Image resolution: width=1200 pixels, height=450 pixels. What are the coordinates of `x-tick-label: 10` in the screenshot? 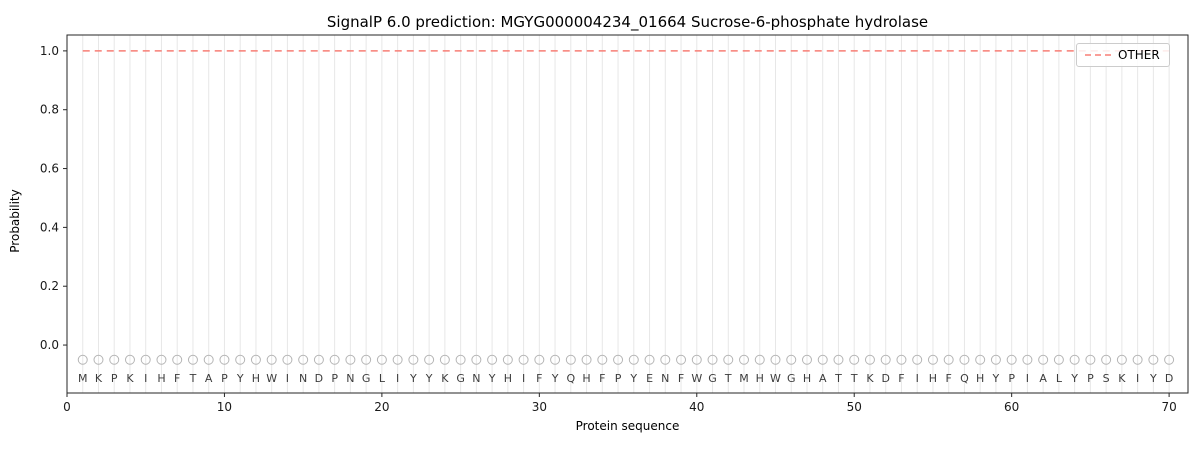 It's located at (224, 407).